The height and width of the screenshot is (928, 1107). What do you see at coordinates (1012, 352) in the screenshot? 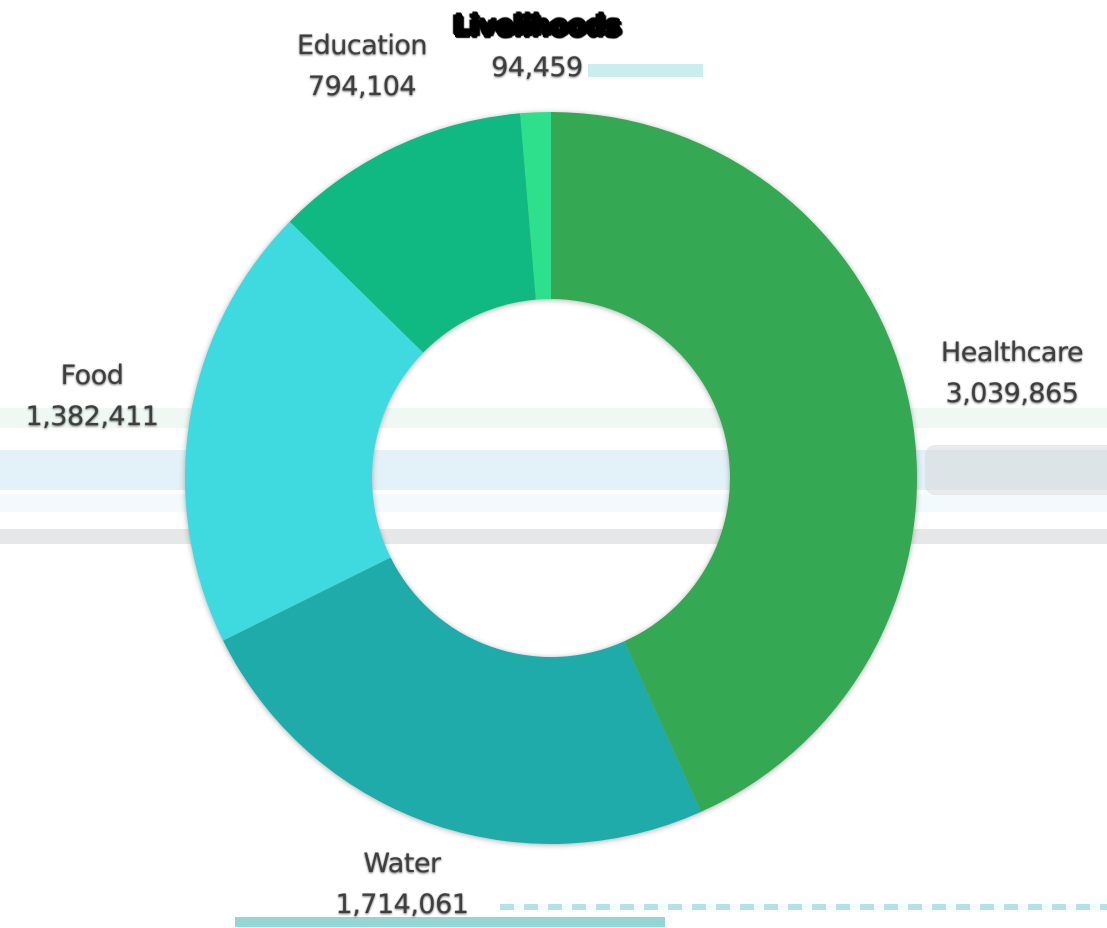
I see `segment-name: Healthcare` at bounding box center [1012, 352].